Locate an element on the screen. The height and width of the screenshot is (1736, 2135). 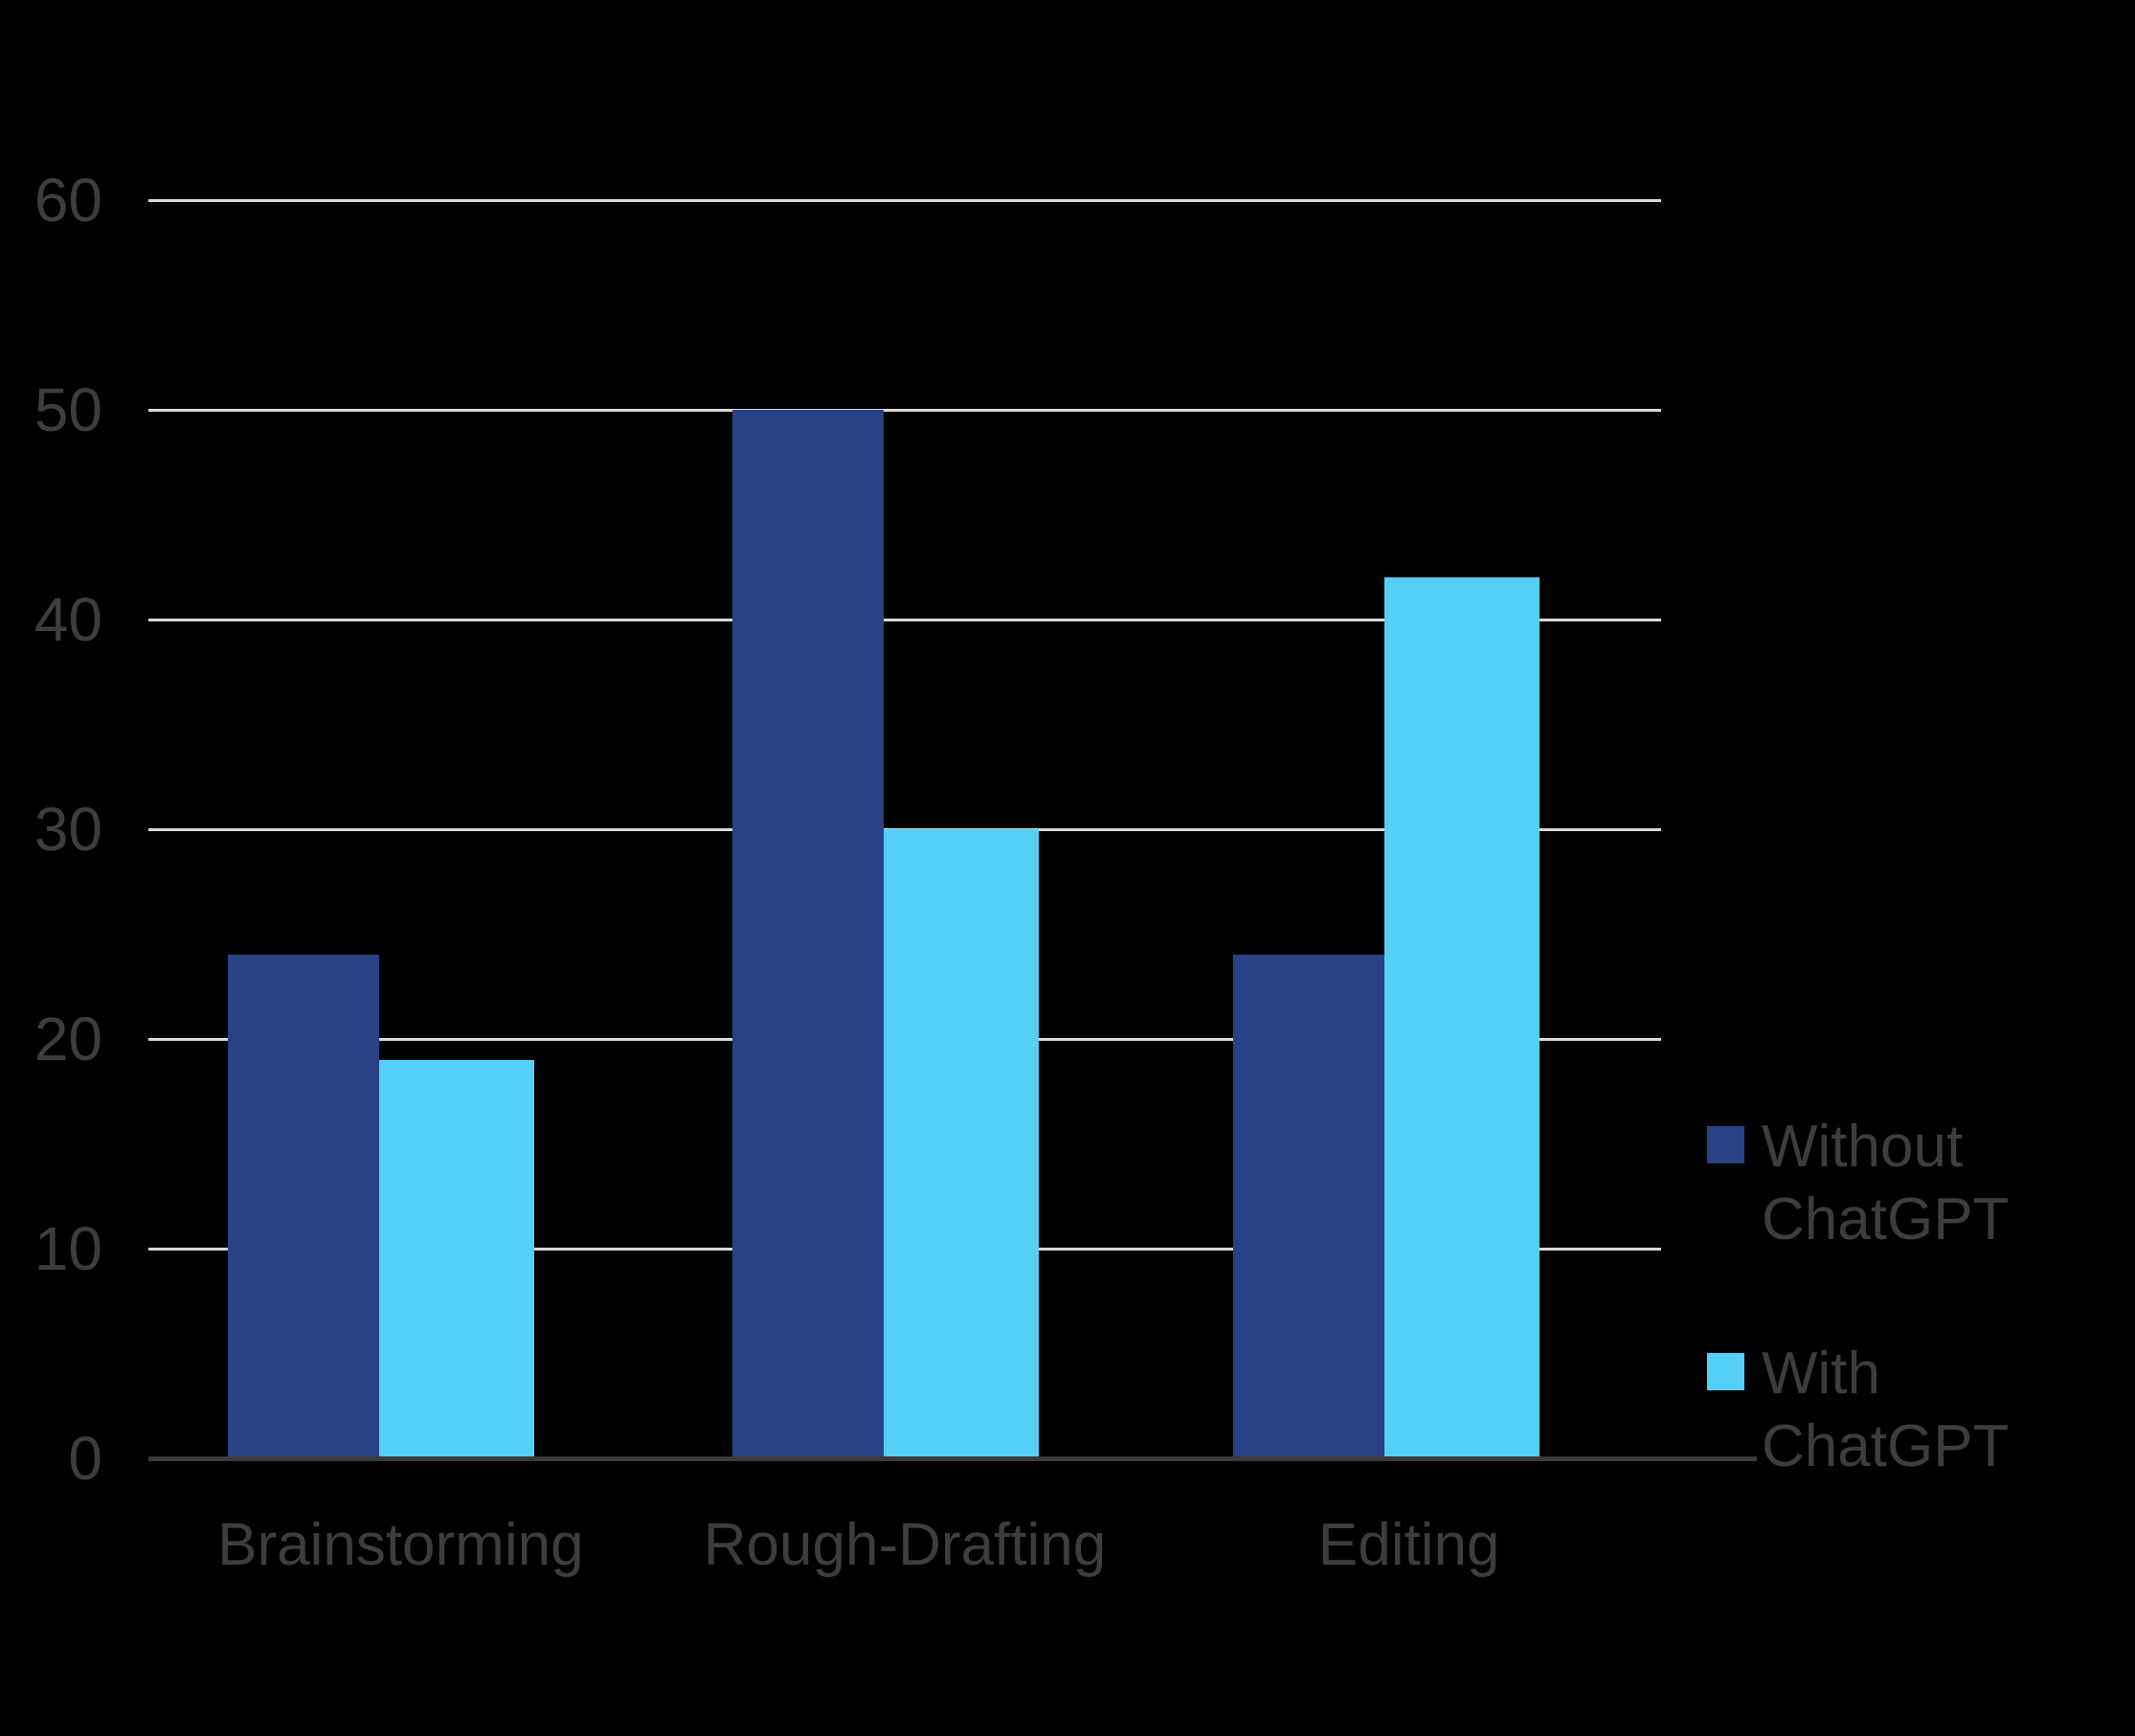
legend: Without ChatGPT With ChatGPT is located at coordinates (1917, 1297).